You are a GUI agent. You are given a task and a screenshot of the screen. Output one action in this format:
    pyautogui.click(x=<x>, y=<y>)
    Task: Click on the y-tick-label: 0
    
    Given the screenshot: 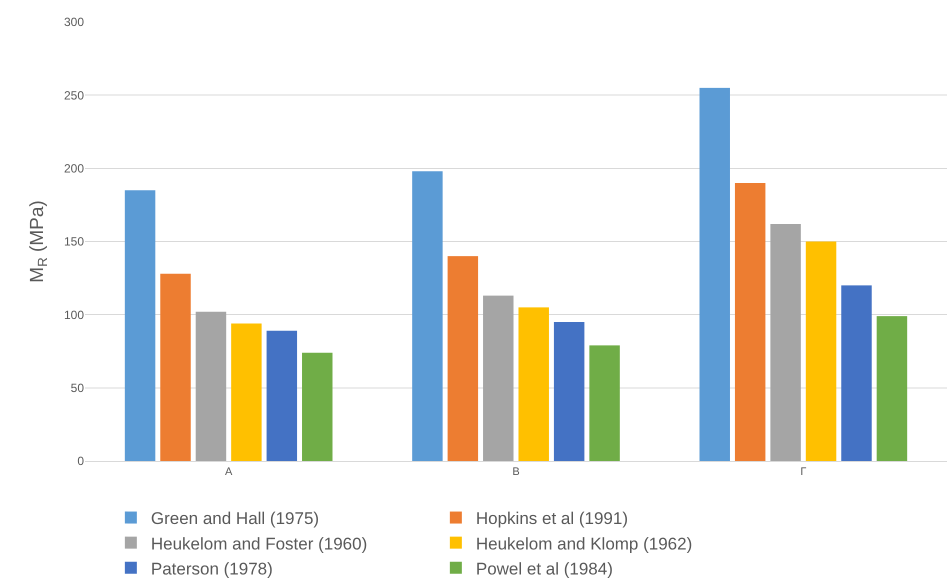 What is the action you would take?
    pyautogui.click(x=80, y=461)
    